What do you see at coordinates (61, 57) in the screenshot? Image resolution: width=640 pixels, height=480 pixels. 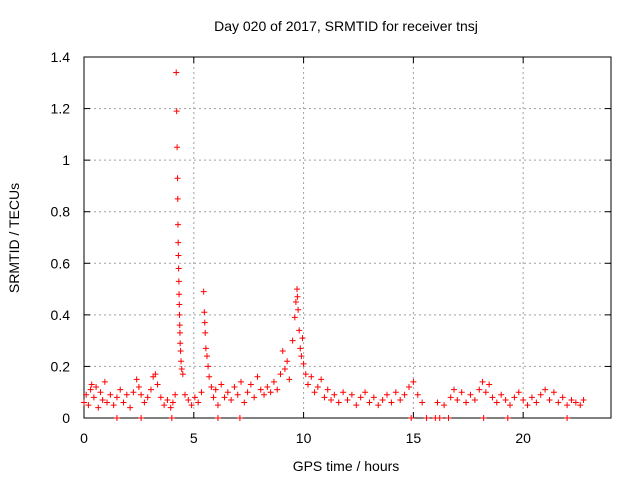 I see `y-tick-label: 1.4` at bounding box center [61, 57].